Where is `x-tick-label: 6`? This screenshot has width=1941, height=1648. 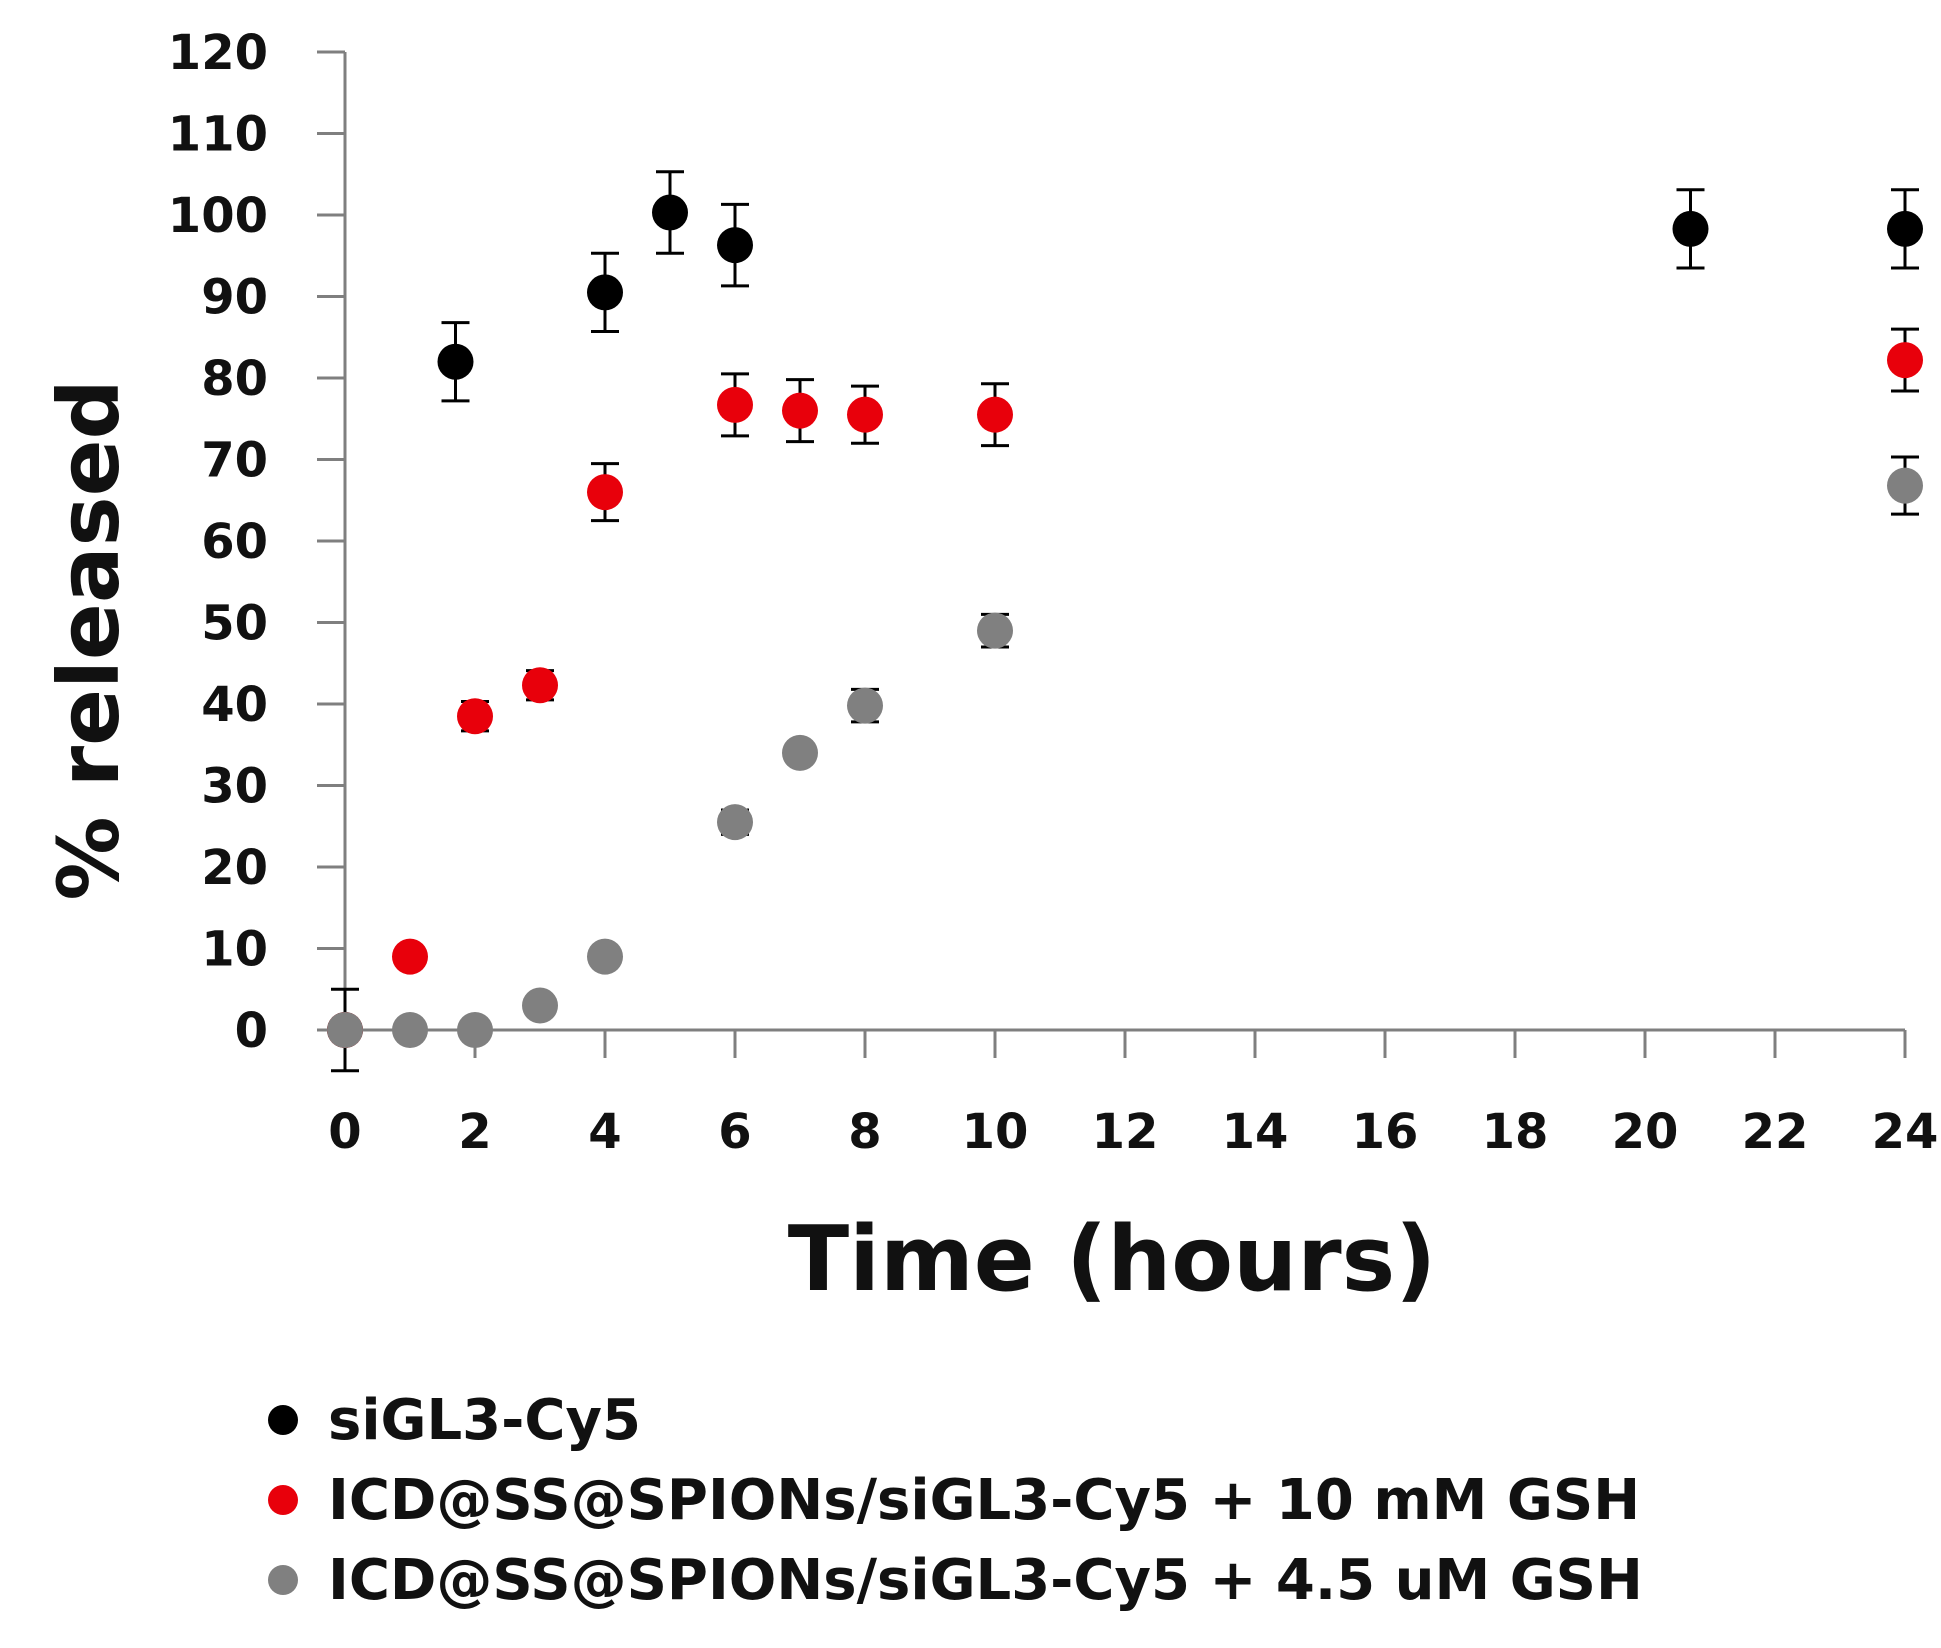 x-tick-label: 6 is located at coordinates (734, 1132).